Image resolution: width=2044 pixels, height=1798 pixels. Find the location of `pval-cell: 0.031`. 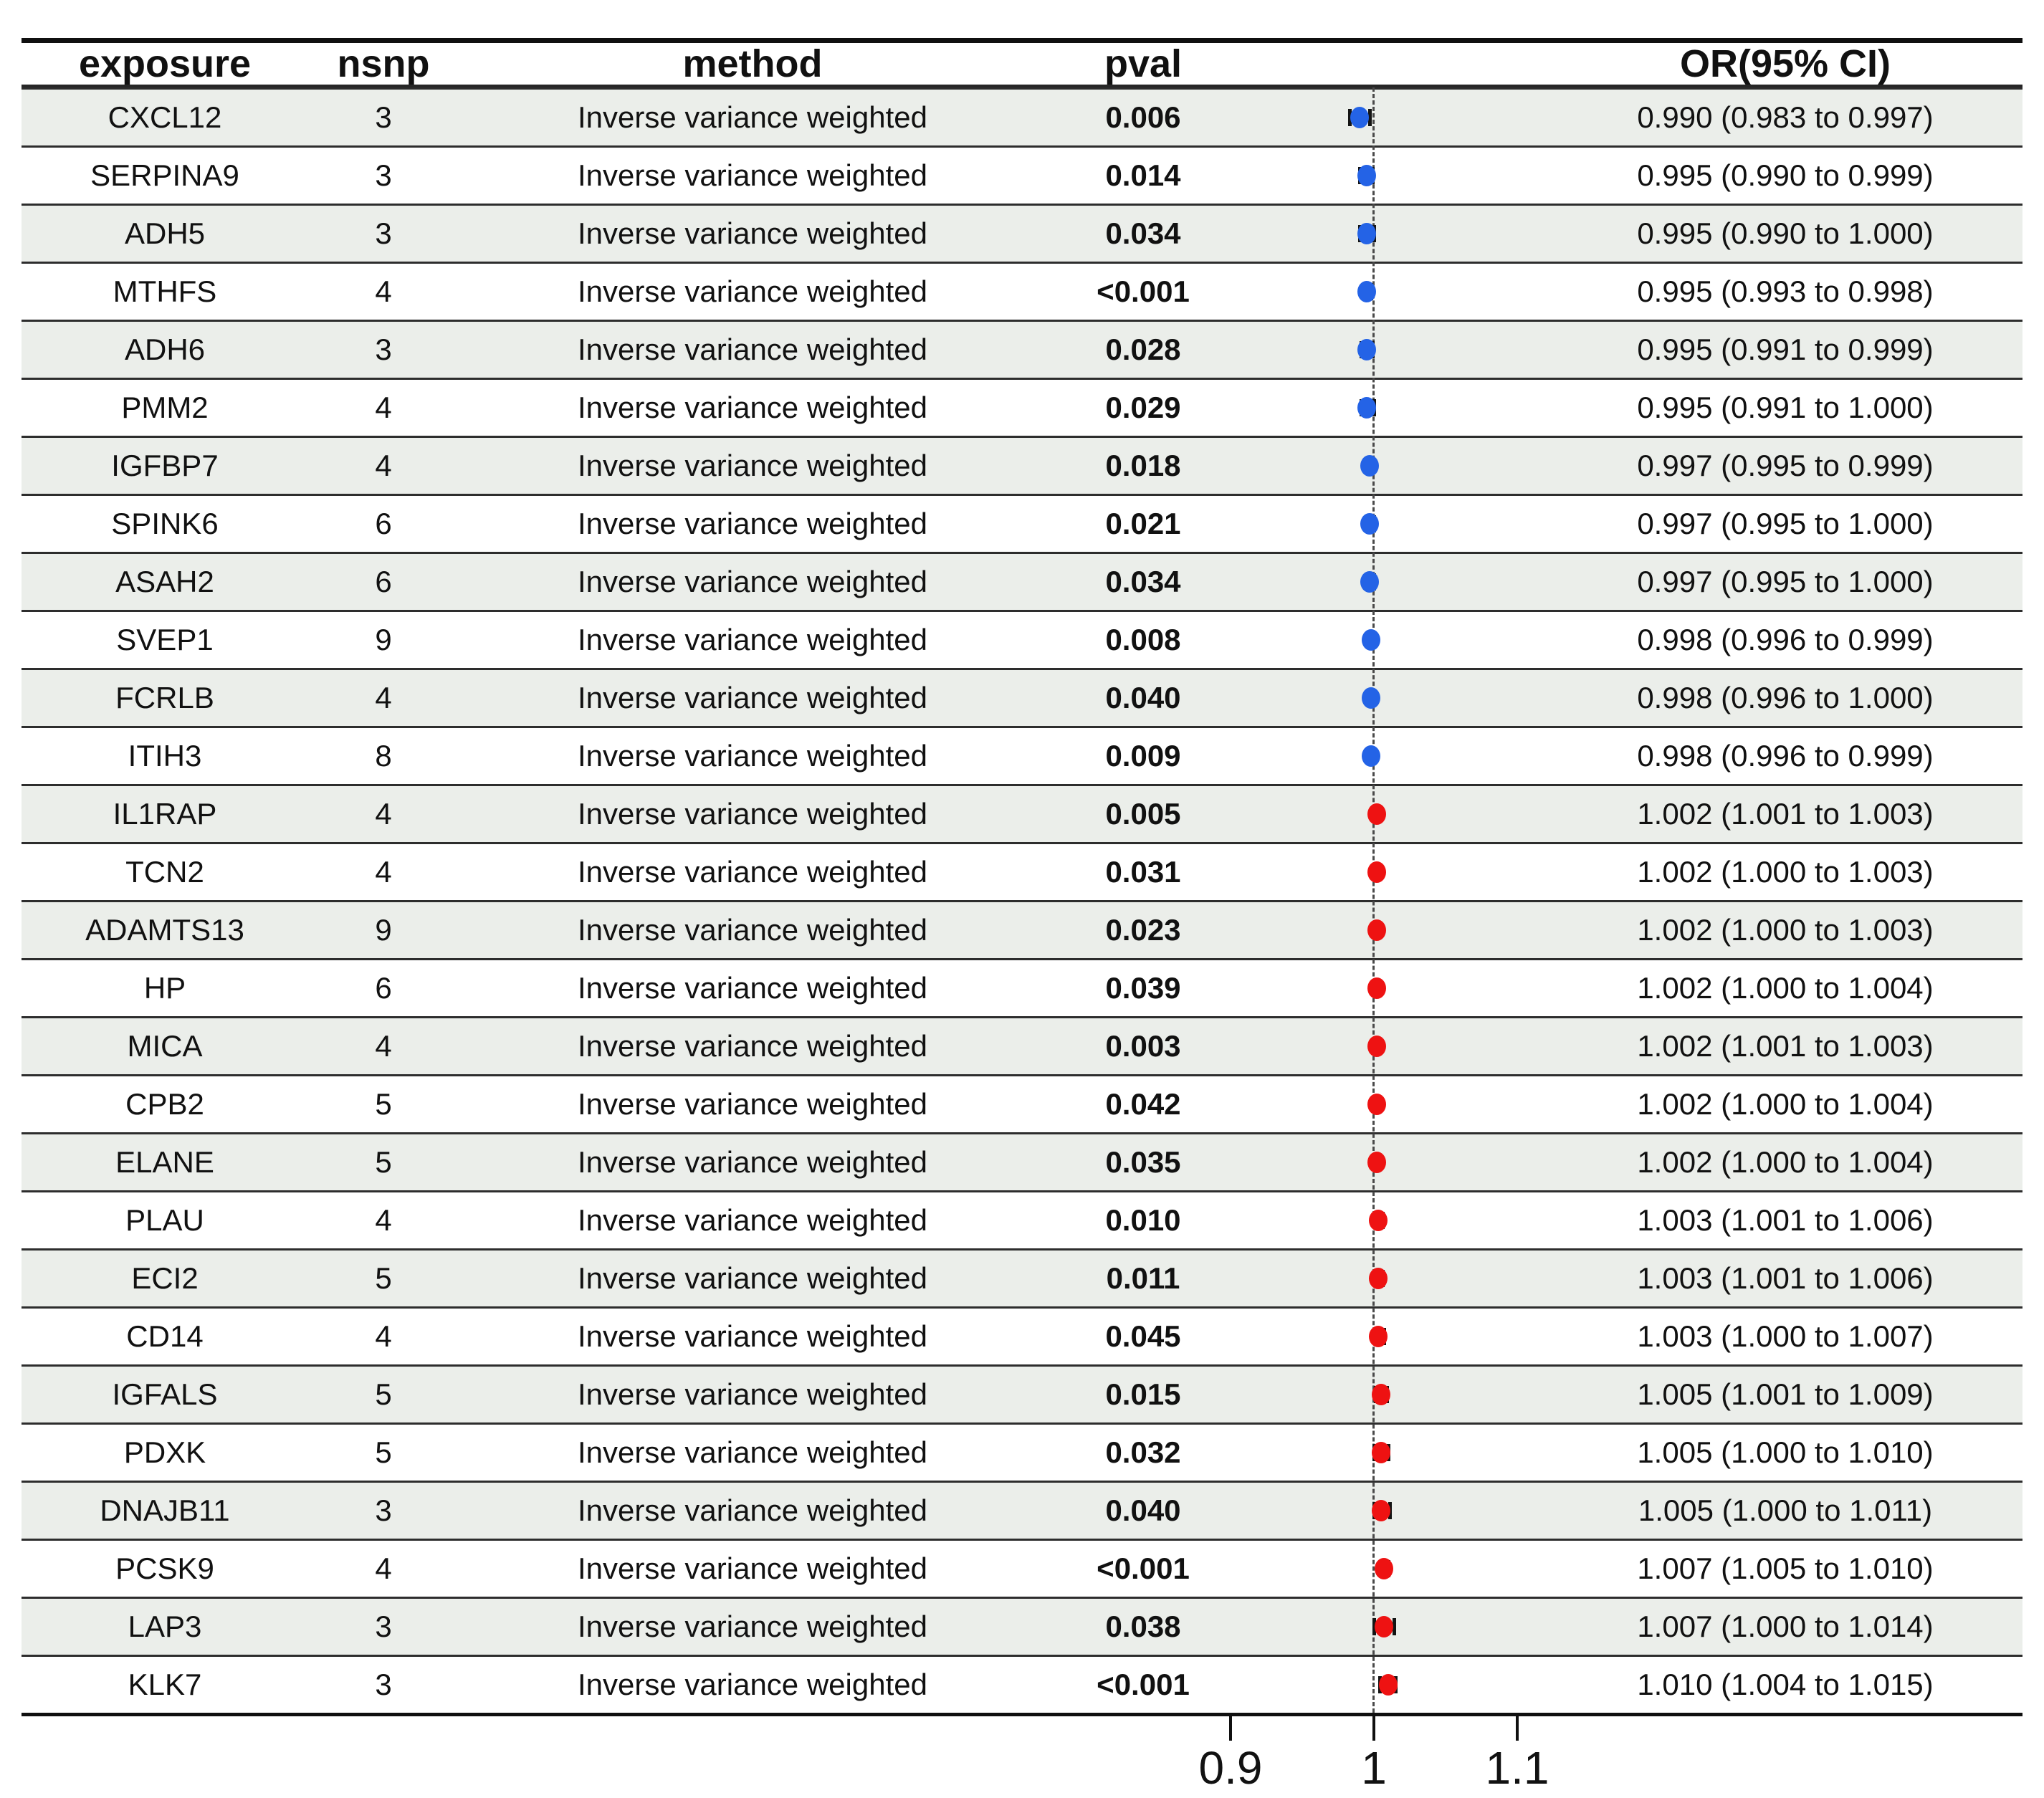

pval-cell: 0.031 is located at coordinates (1143, 872).